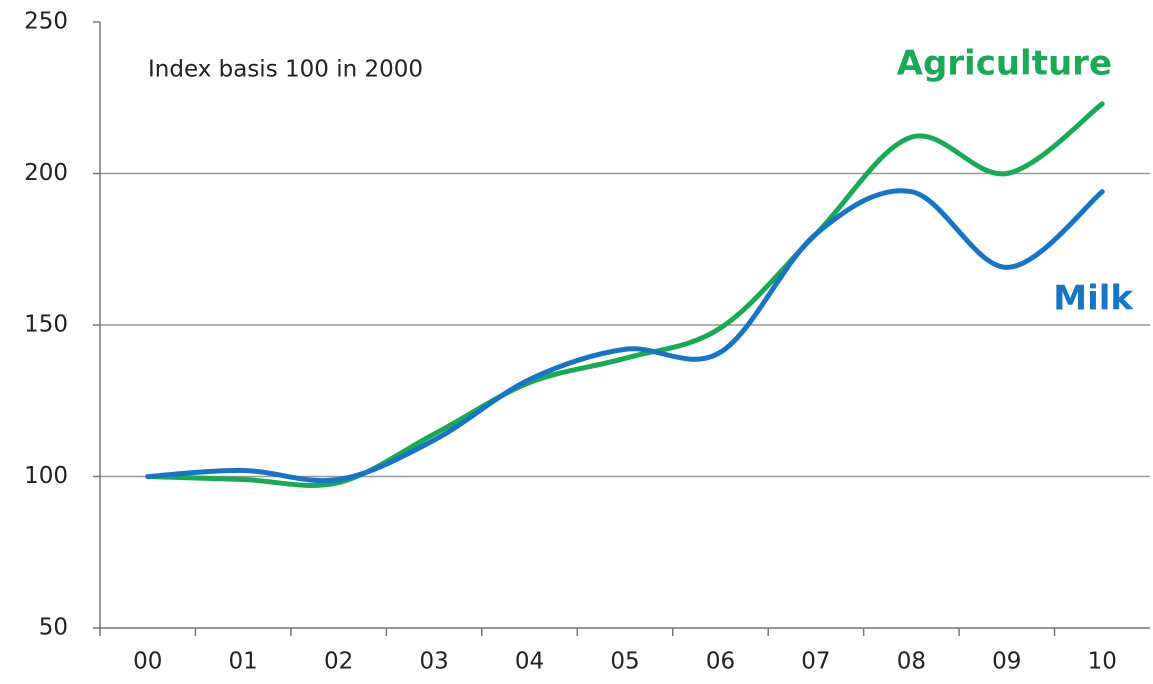 The image size is (1153, 684). What do you see at coordinates (147, 662) in the screenshot?
I see `x-tick-label: 00` at bounding box center [147, 662].